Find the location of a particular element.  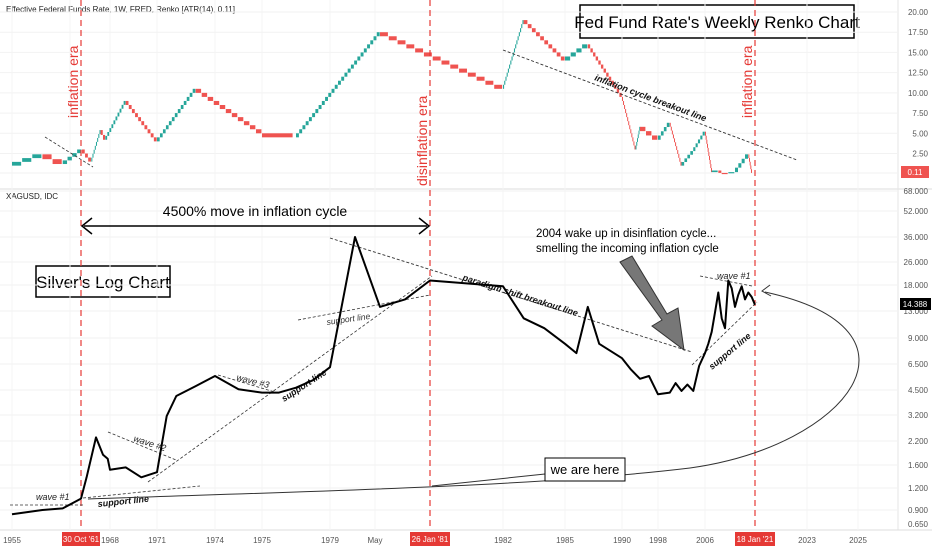

silver-y-tick: 18.000 is located at coordinates (916, 285).